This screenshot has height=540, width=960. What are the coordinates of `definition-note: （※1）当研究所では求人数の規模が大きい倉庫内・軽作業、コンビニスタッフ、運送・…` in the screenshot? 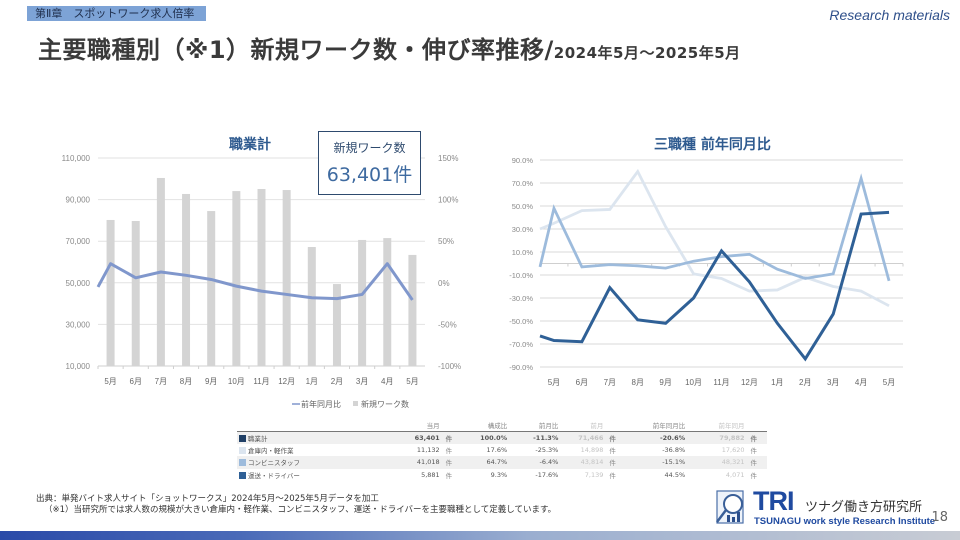 It's located at (300, 509).